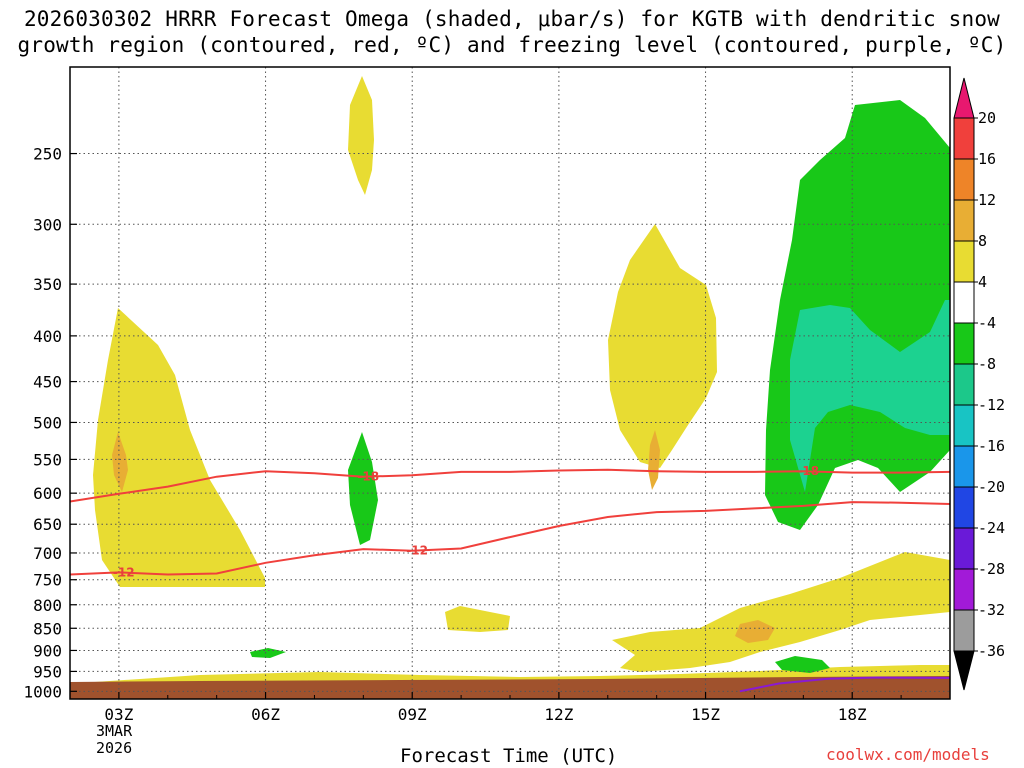 Image resolution: width=1024 pixels, height=768 pixels. Describe the element at coordinates (987, 323) in the screenshot. I see `colorbar-label: -4` at that location.